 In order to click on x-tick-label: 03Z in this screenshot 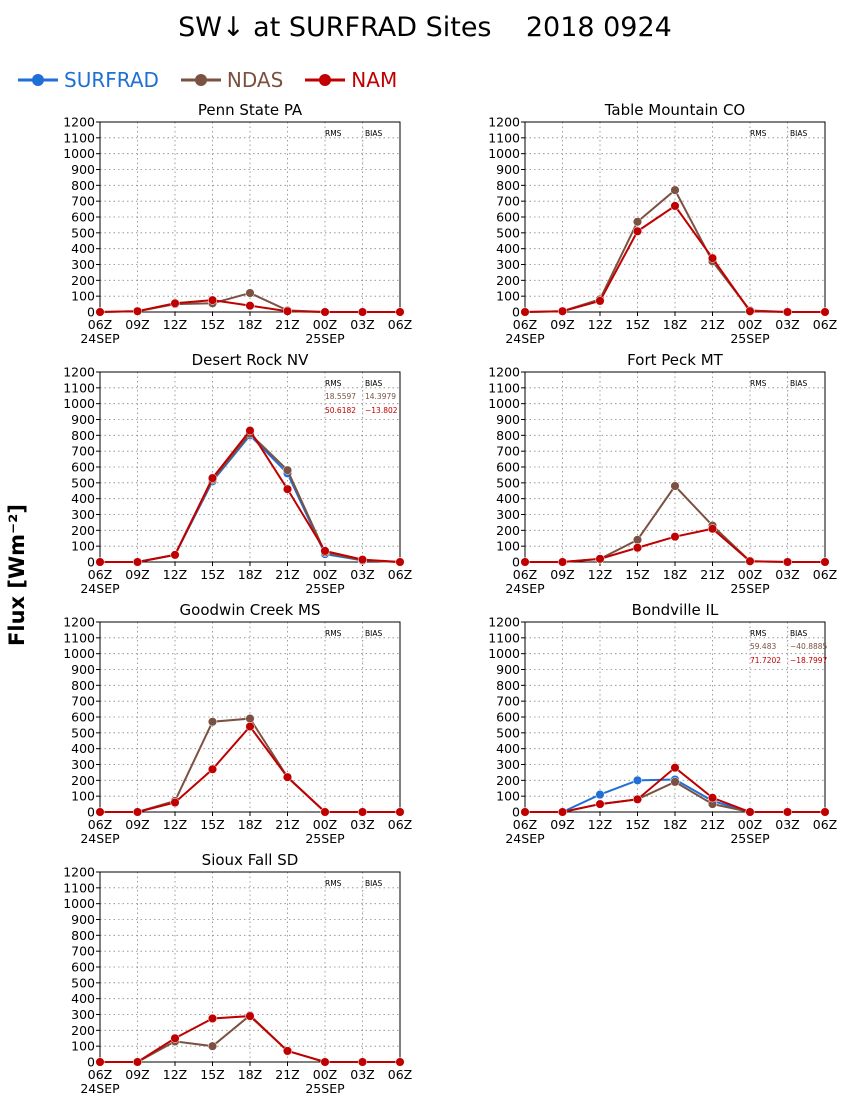, I will do `click(362, 824)`.